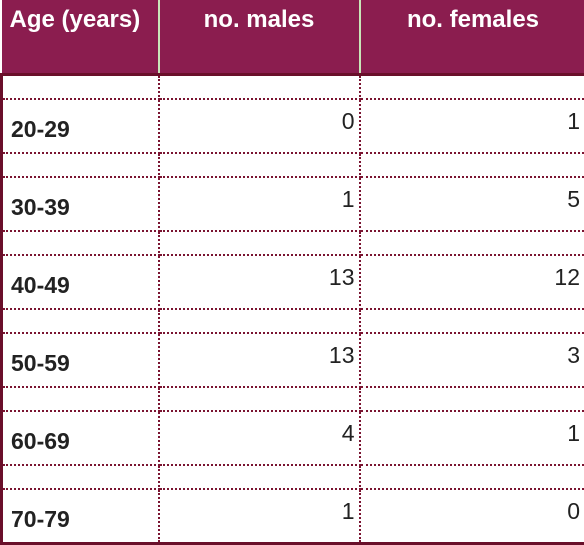 The height and width of the screenshot is (545, 584). Describe the element at coordinates (80, 17) in the screenshot. I see `header-age-label: Age (years)` at that location.